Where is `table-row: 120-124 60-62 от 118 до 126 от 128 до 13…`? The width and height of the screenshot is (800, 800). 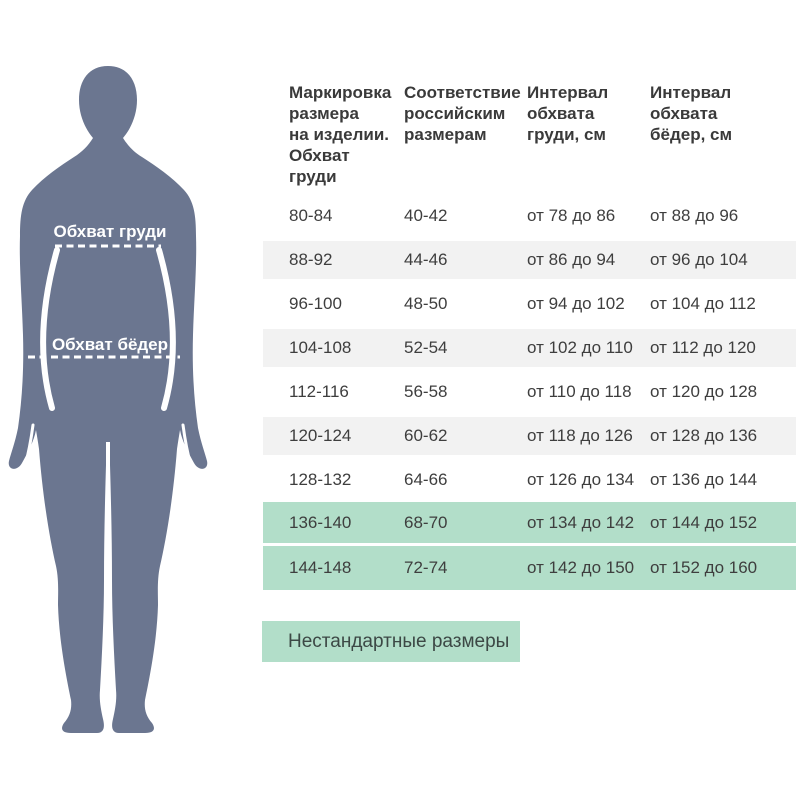
table-row: 120-124 60-62 от 118 до 126 от 128 до 13… is located at coordinates (529, 436).